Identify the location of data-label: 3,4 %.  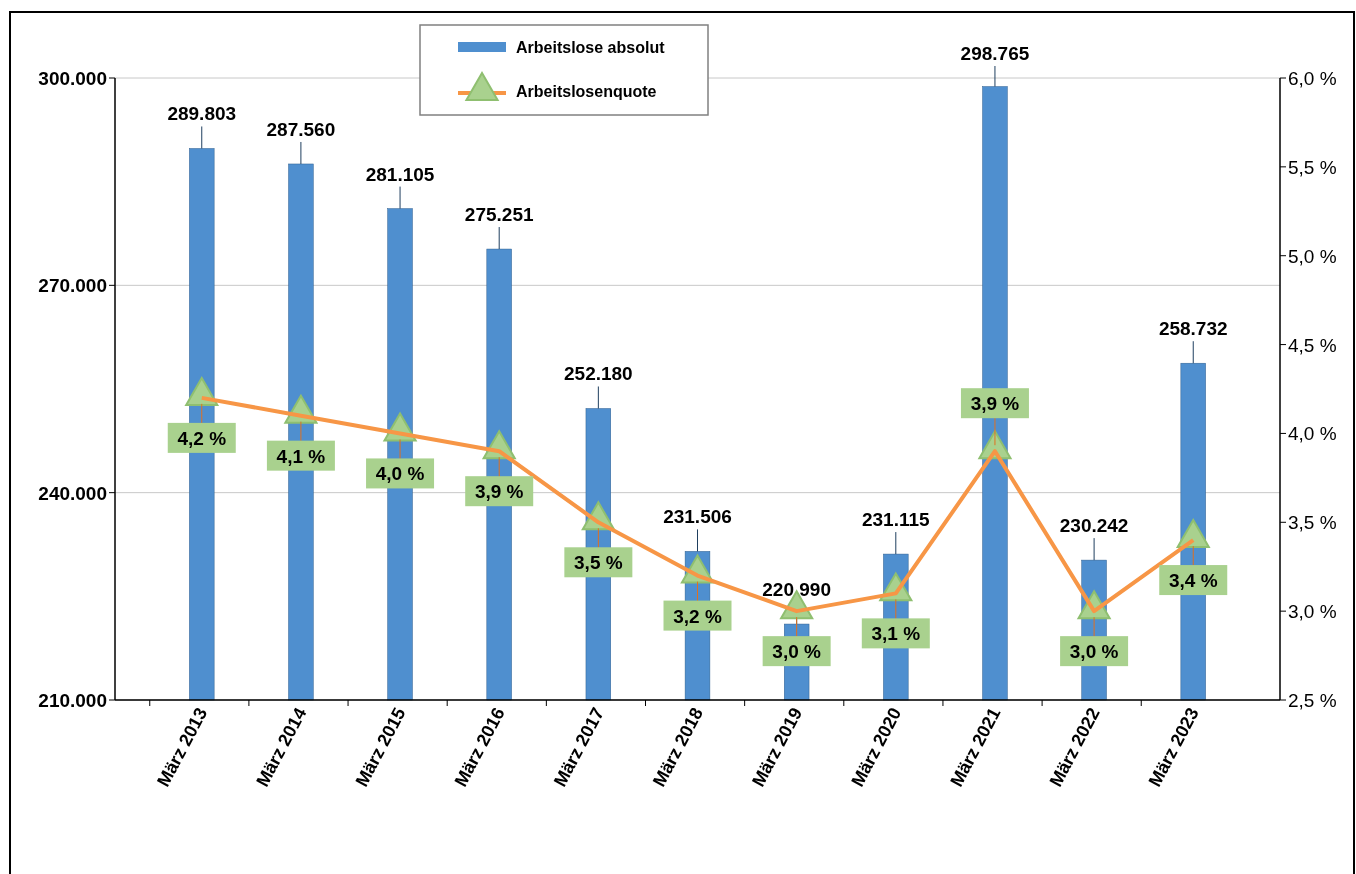
(1193, 581).